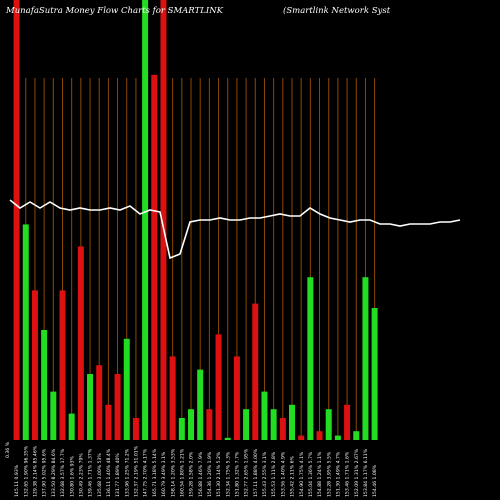  Describe the element at coordinates (36, 471) in the screenshot. I see `tick-label: 129.38 2.14% 85.46%` at that location.